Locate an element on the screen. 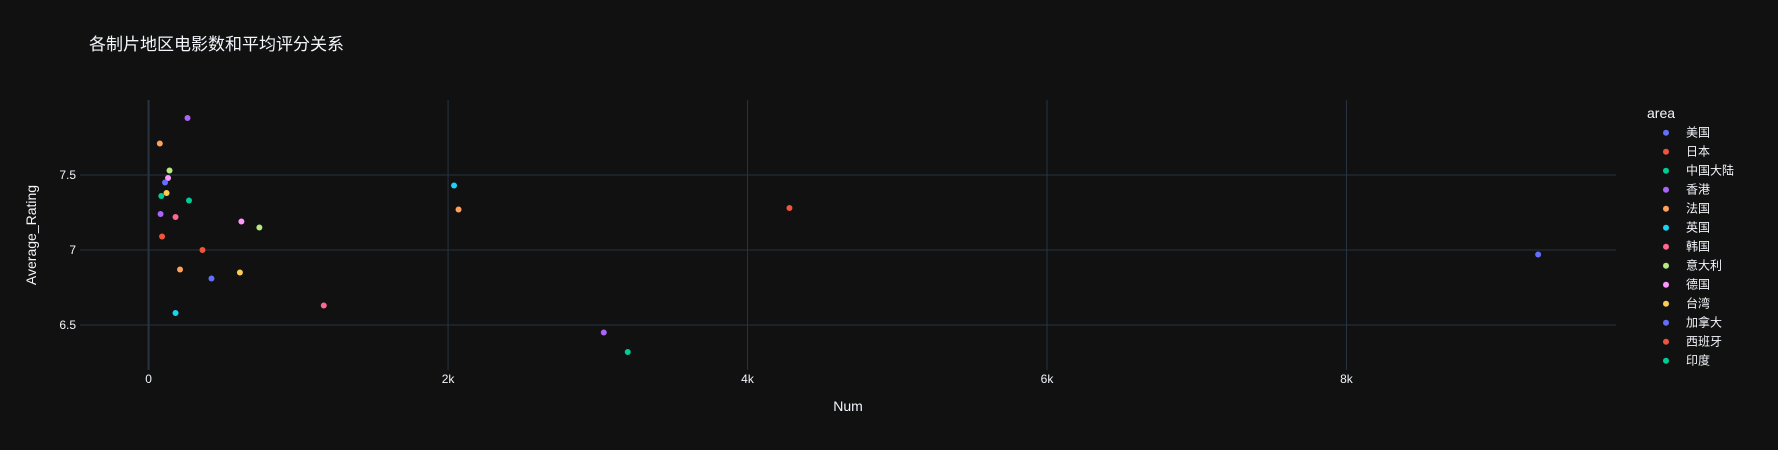 Image resolution: width=1778 pixels, height=450 pixels. x-tick-label: 4k is located at coordinates (748, 379).